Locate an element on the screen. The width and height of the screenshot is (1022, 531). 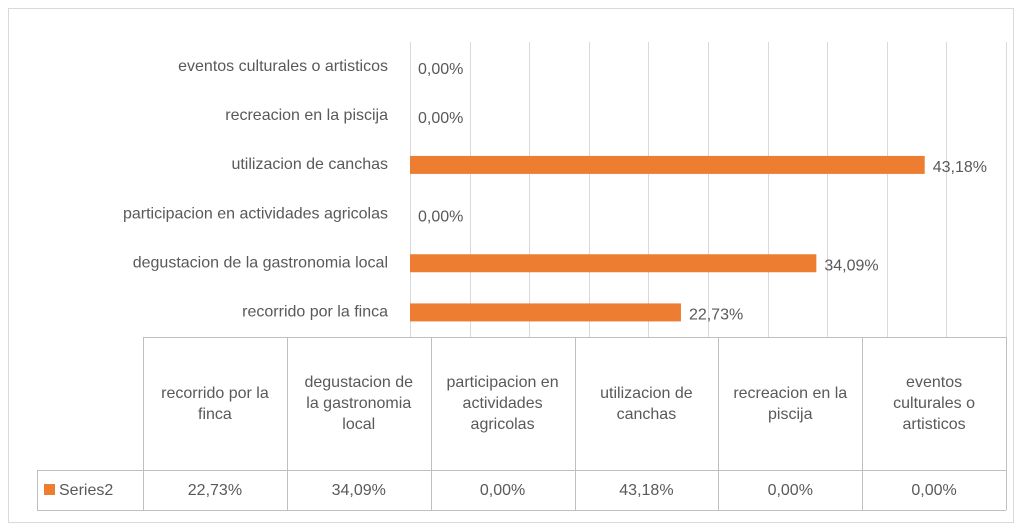
table-header: participacion en actividades agricolas is located at coordinates (502, 403).